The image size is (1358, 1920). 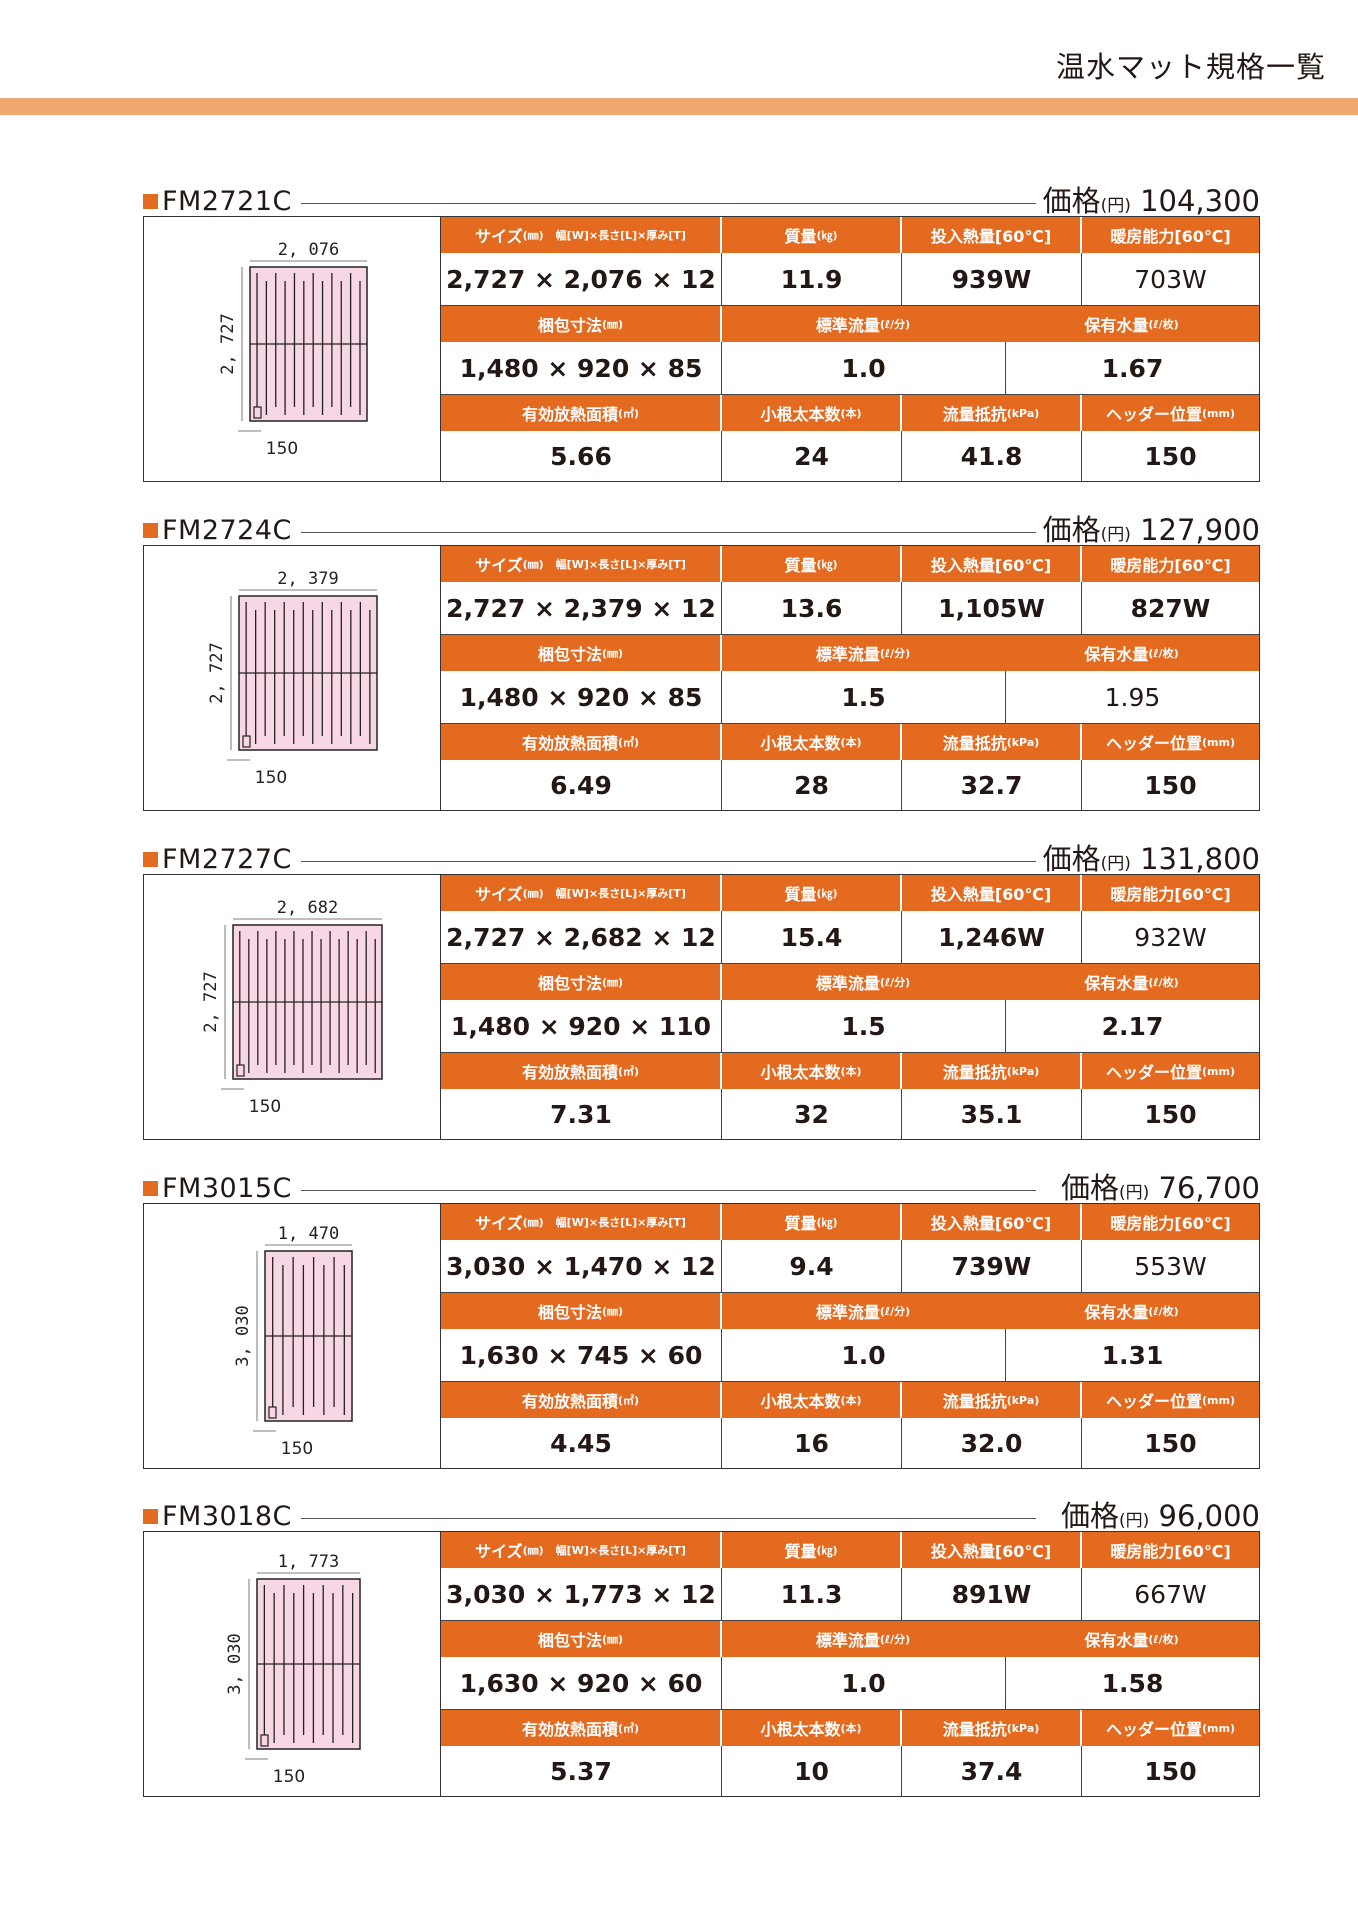 I want to click on model-name: FM2724C, so click(x=227, y=530).